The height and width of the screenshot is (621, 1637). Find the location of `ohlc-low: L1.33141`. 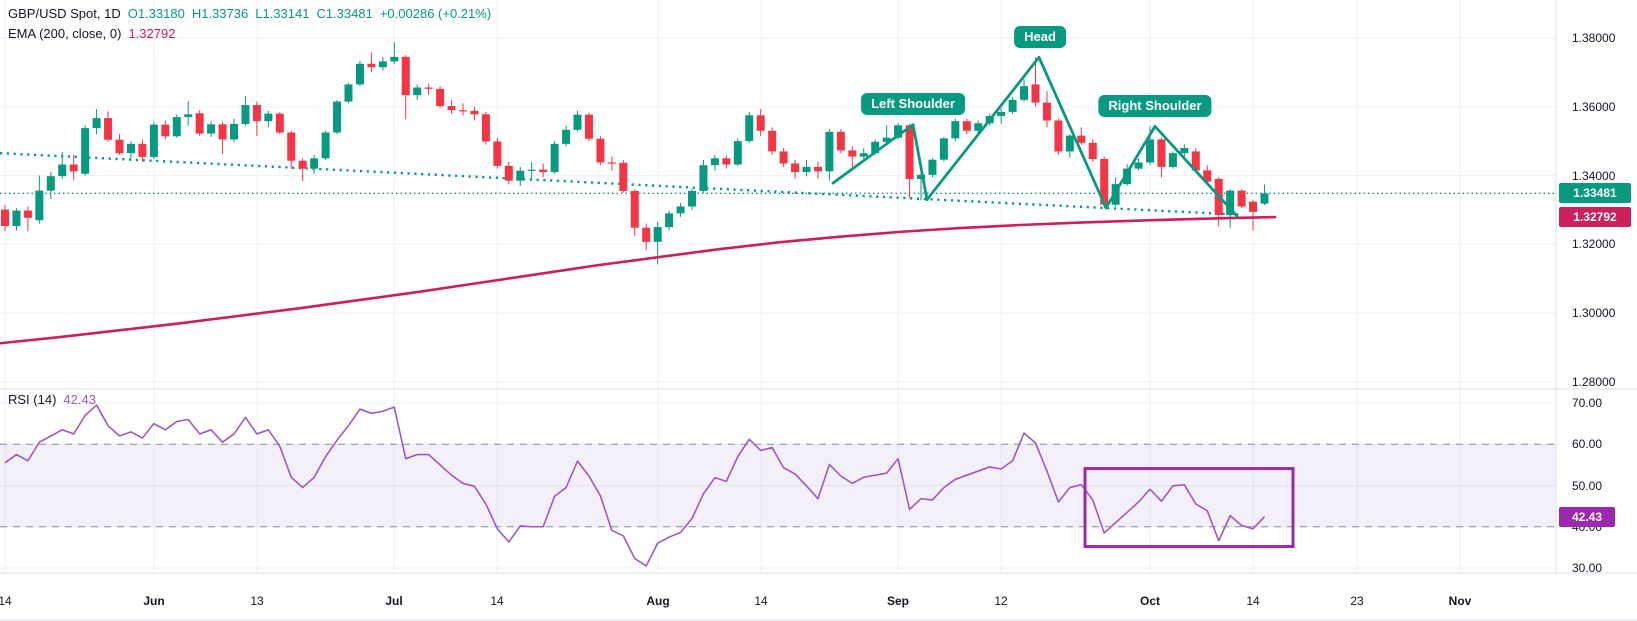

ohlc-low: L1.33141 is located at coordinates (282, 13).